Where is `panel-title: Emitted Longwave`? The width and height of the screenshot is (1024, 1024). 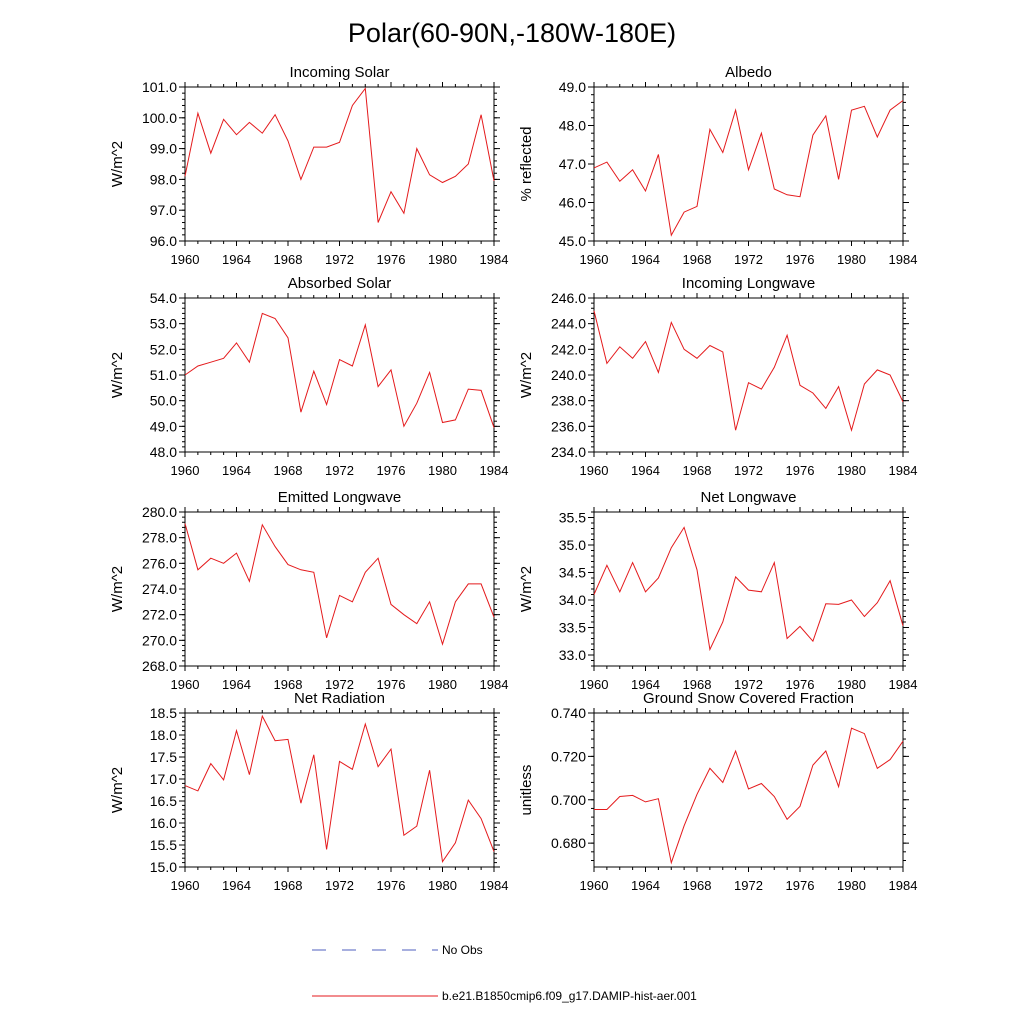
panel-title: Emitted Longwave is located at coordinates (339, 497).